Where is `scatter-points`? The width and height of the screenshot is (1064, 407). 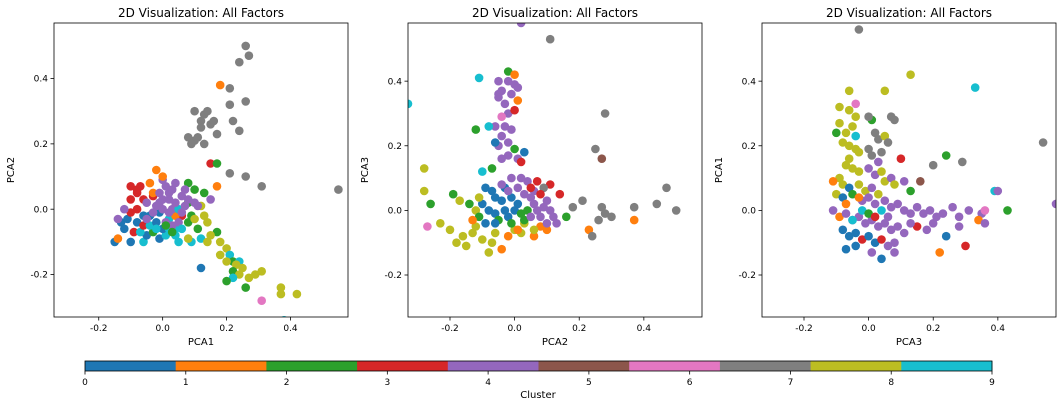 scatter-points is located at coordinates (942, 144).